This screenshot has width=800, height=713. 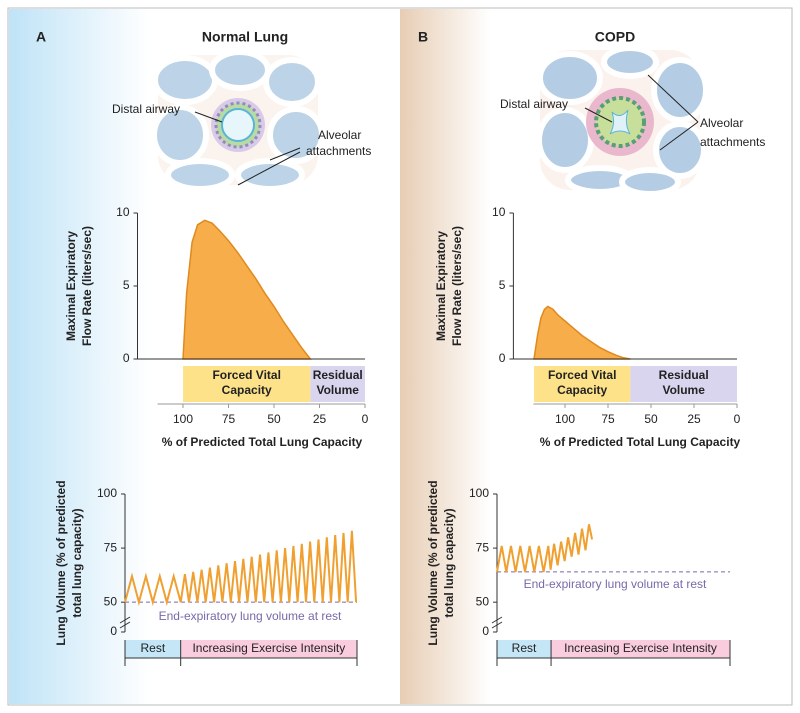 I want to click on panel-title: COPD, so click(x=615, y=37).